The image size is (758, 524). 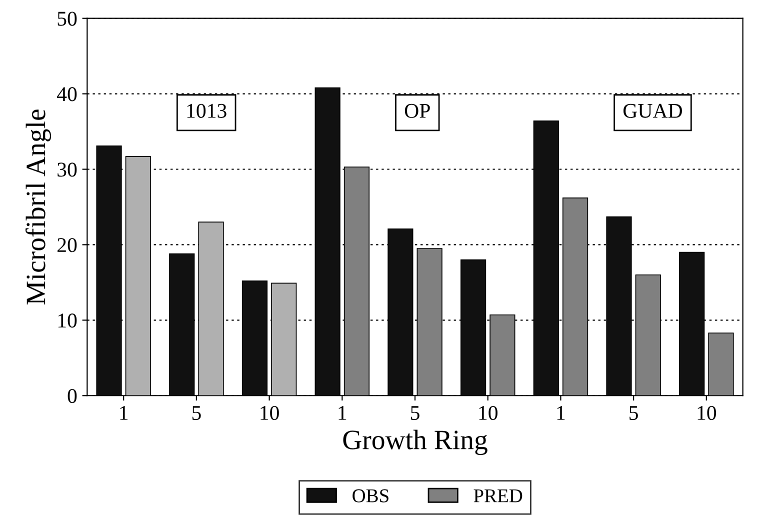 What do you see at coordinates (39, 207) in the screenshot?
I see `y-axis-title: Microfibril Angle` at bounding box center [39, 207].